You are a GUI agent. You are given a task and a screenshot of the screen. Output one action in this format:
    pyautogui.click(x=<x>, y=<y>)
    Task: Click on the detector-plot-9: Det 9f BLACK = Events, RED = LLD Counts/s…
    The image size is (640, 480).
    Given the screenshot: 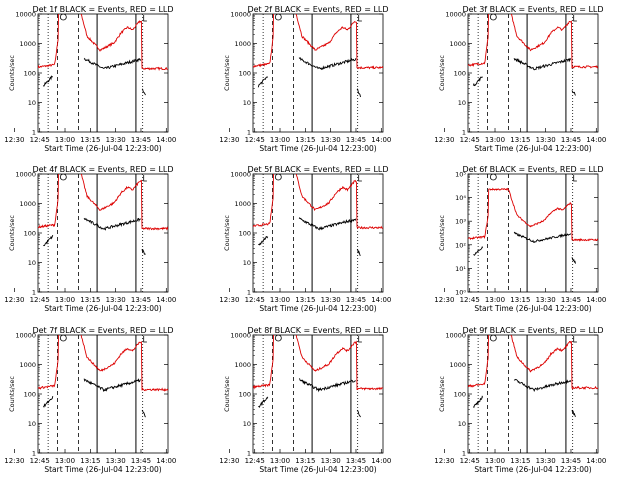 What is the action you would take?
    pyautogui.click(x=520, y=400)
    